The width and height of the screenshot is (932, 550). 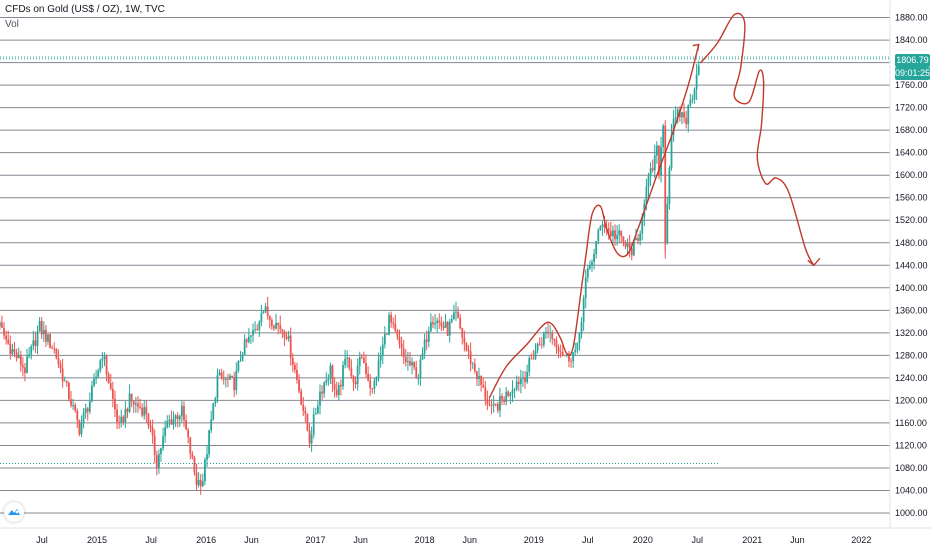 What do you see at coordinates (861, 540) in the screenshot?
I see `time-tick-label: 2022` at bounding box center [861, 540].